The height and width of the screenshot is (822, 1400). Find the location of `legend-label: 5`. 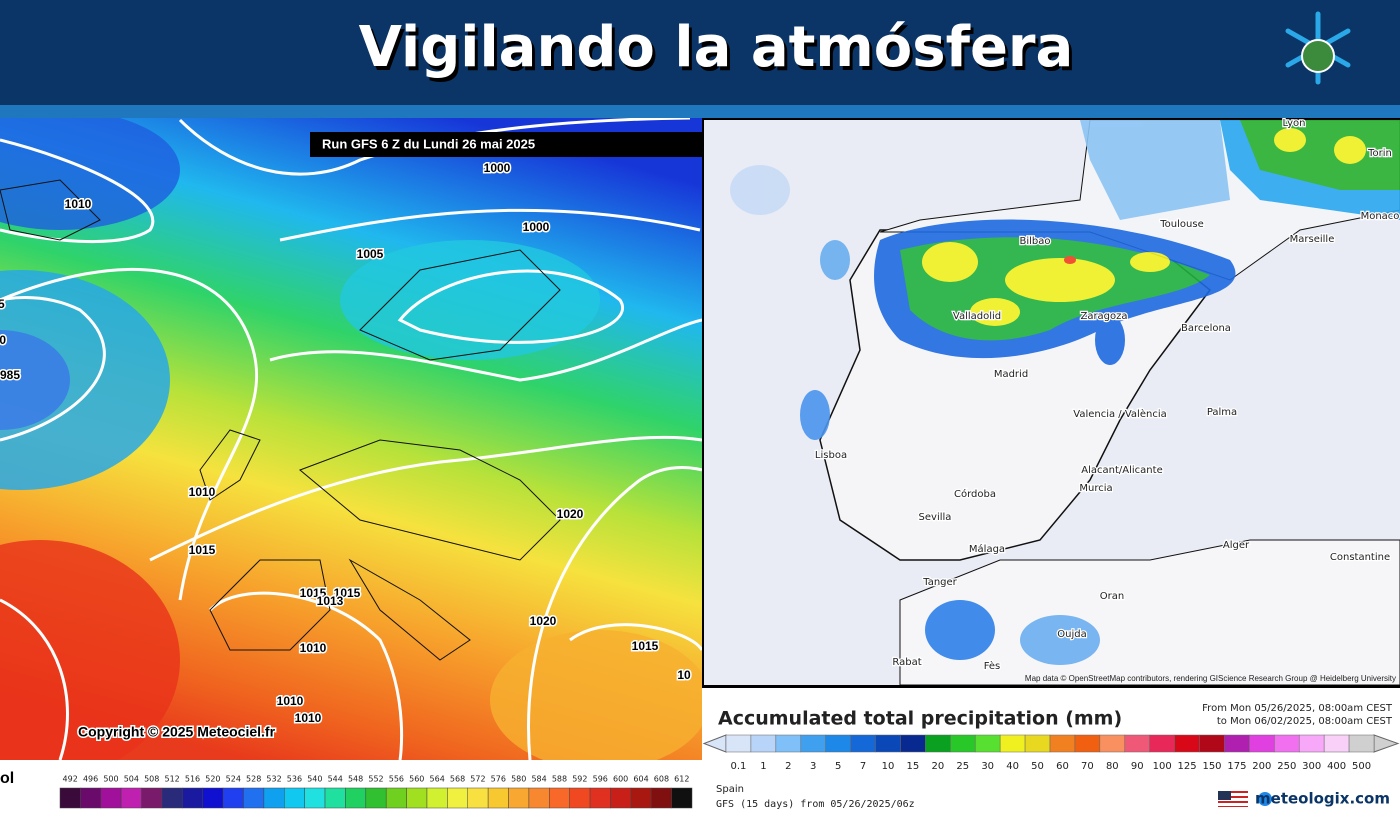

legend-label: 5 is located at coordinates (838, 766).